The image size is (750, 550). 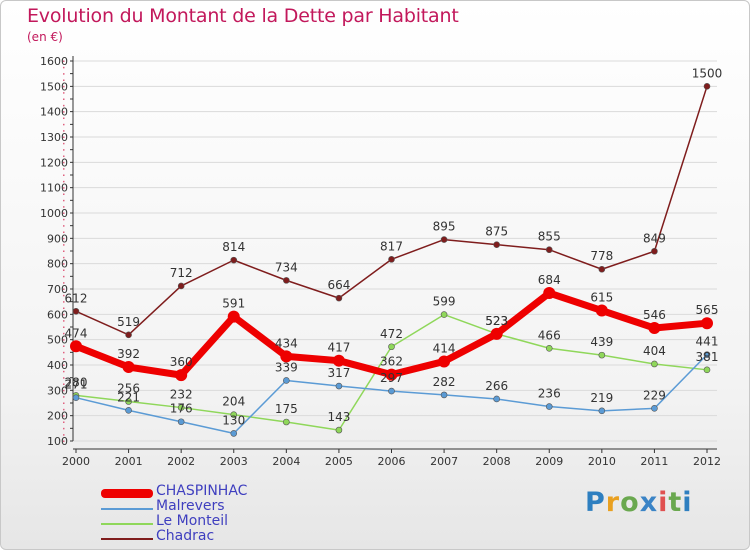 What do you see at coordinates (76, 385) in the screenshot?
I see `data-label: 271` at bounding box center [76, 385].